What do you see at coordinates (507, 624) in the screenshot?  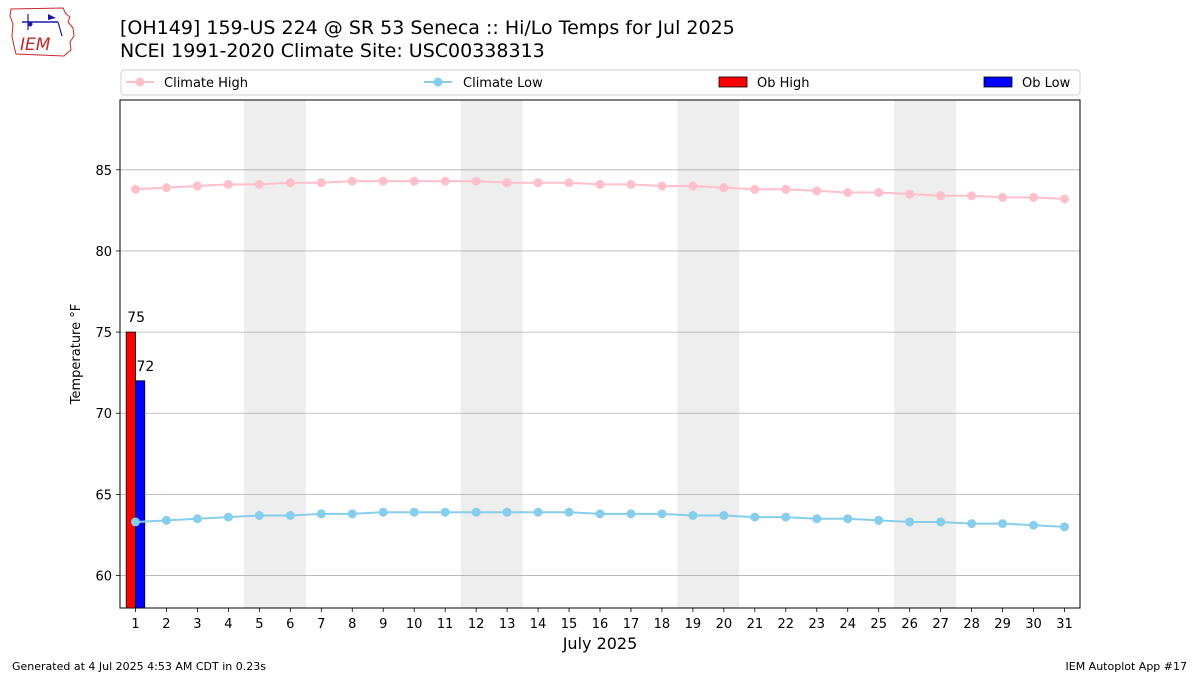 I see `x-tick-label: 13` at bounding box center [507, 624].